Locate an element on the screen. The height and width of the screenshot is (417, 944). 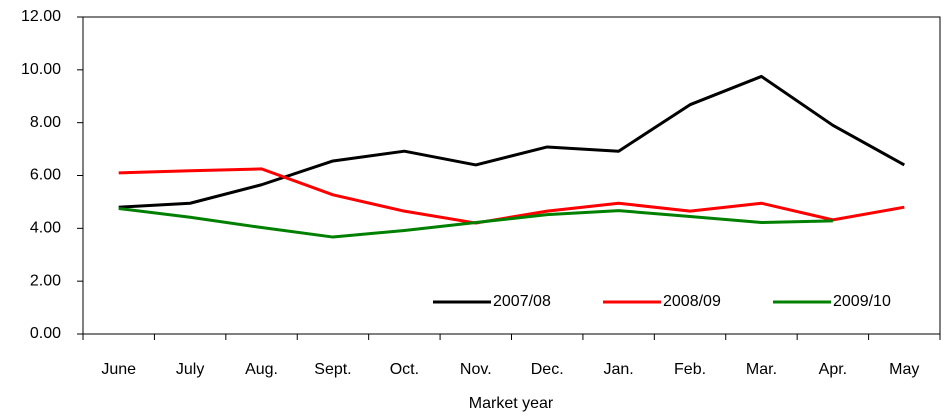
x-tick-label: Sept. is located at coordinates (332, 369).